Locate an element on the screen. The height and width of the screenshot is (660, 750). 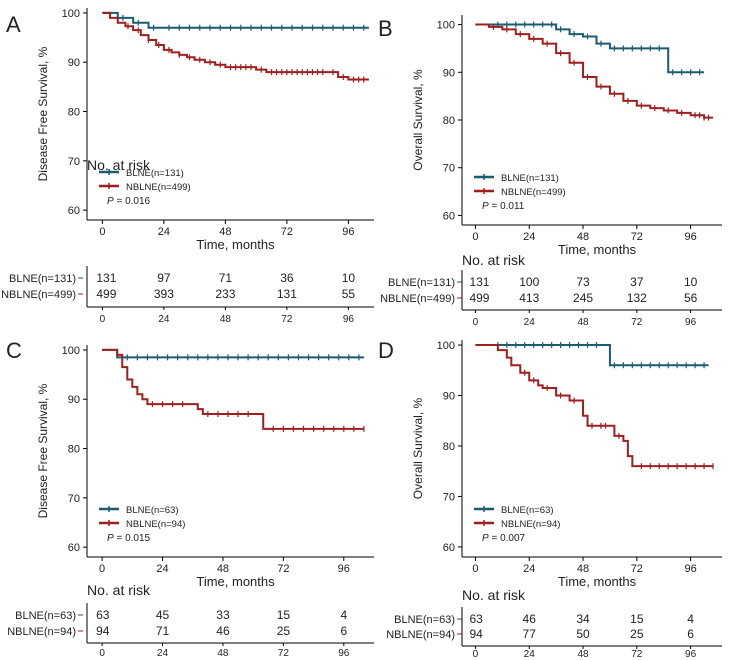
p-value-text: P = 0.007 is located at coordinates (504, 538).